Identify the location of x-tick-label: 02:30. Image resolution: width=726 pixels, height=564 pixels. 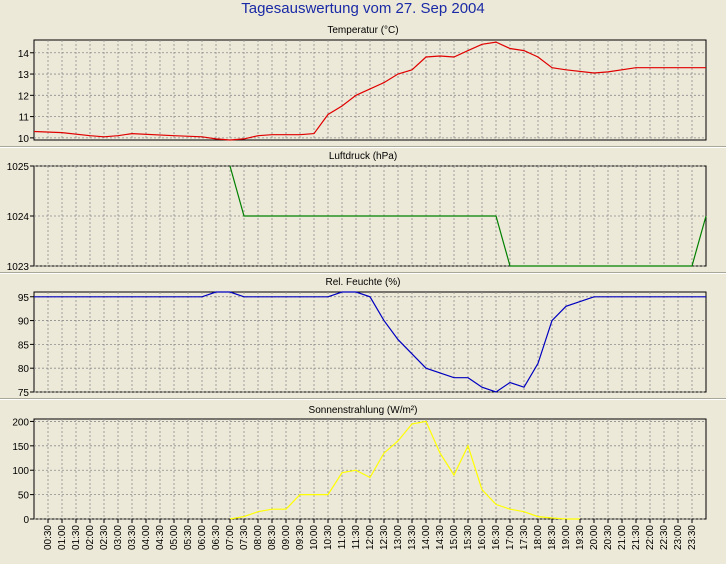
(104, 537).